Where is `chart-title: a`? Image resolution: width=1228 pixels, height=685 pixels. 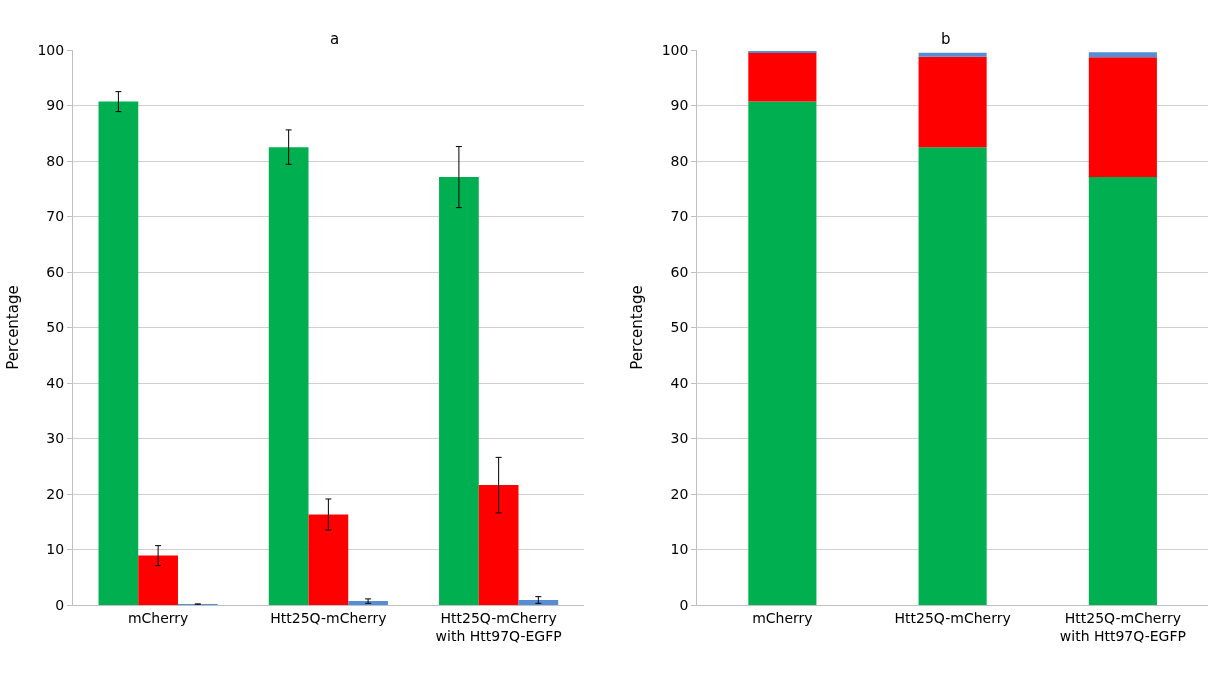
chart-title: a is located at coordinates (335, 39).